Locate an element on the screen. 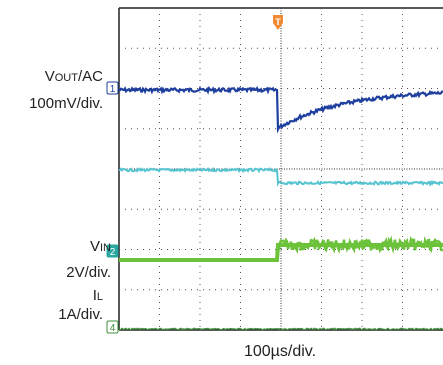 The height and width of the screenshot is (365, 443). trigger-marker: T is located at coordinates (278, 22).